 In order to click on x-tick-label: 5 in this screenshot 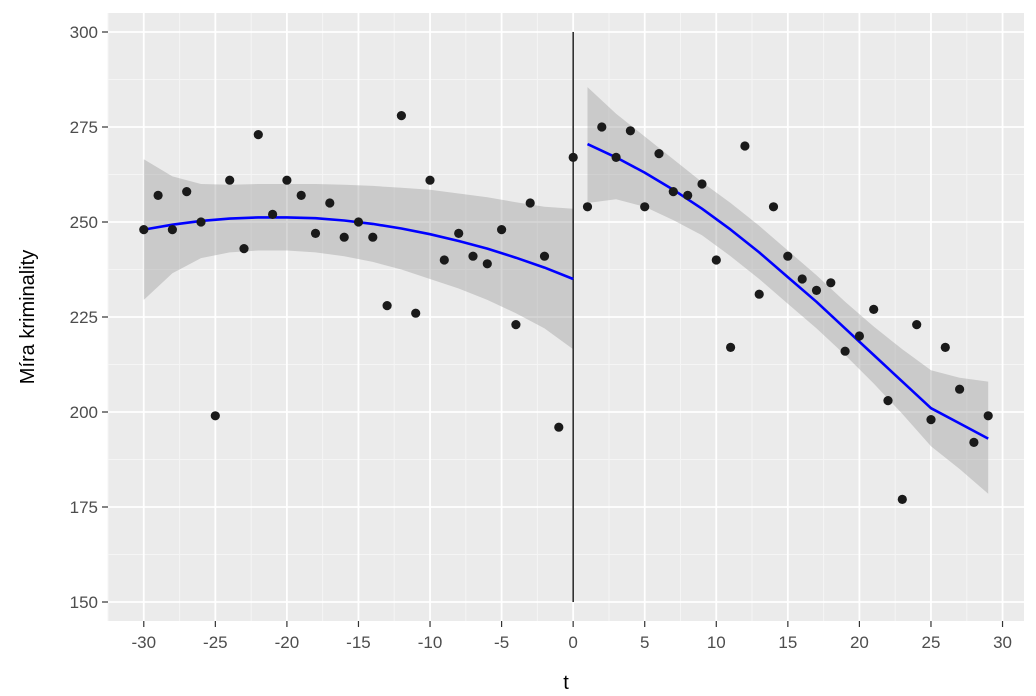, I will do `click(644, 642)`.